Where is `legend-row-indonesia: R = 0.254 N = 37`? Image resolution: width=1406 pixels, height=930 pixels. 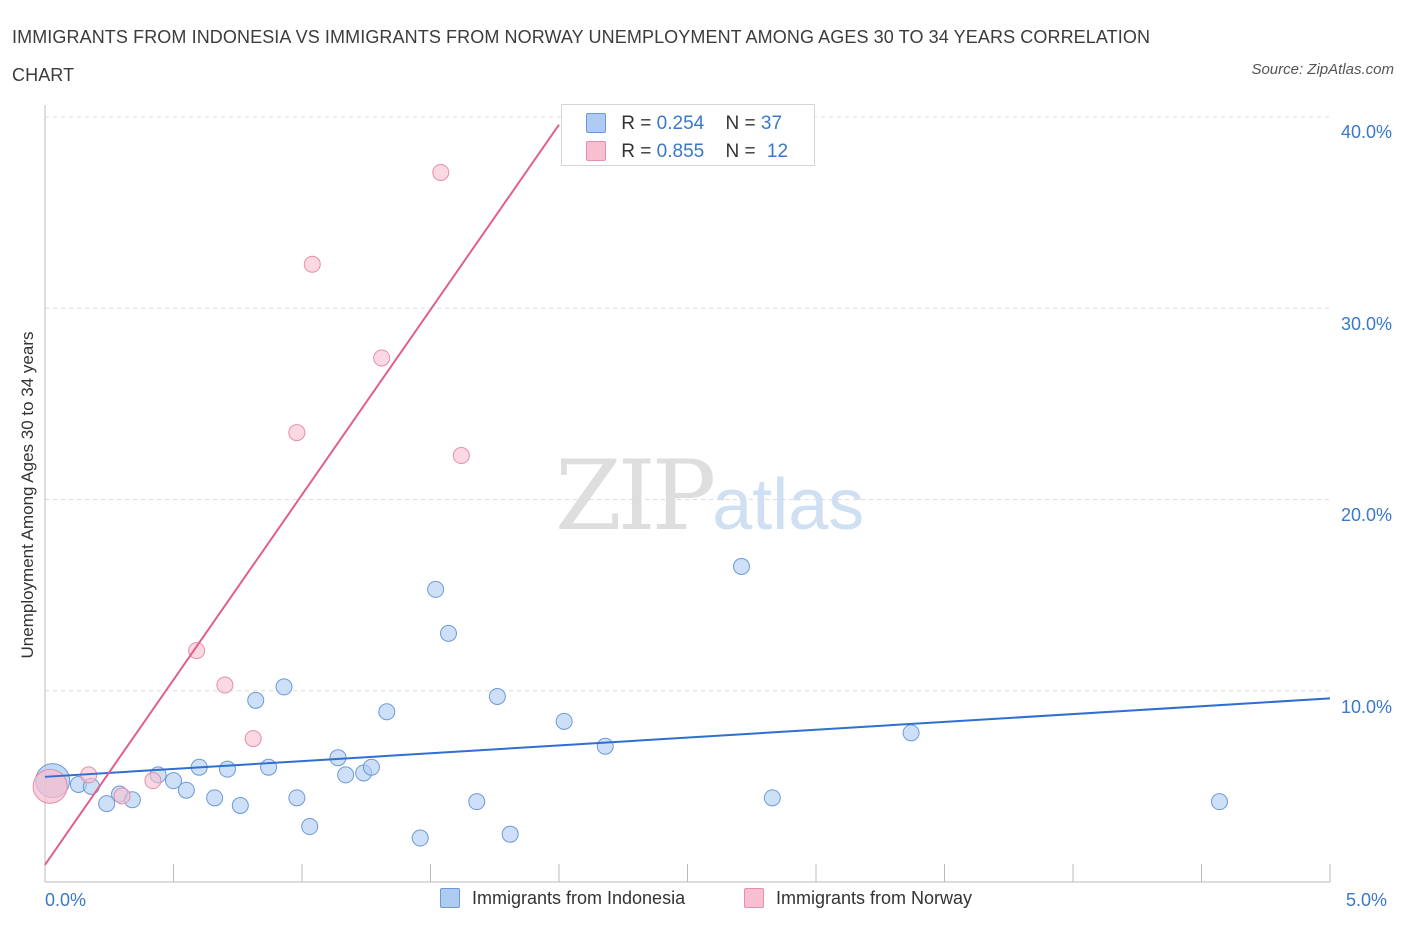 legend-row-indonesia: R = 0.254 N = 37 is located at coordinates (684, 124).